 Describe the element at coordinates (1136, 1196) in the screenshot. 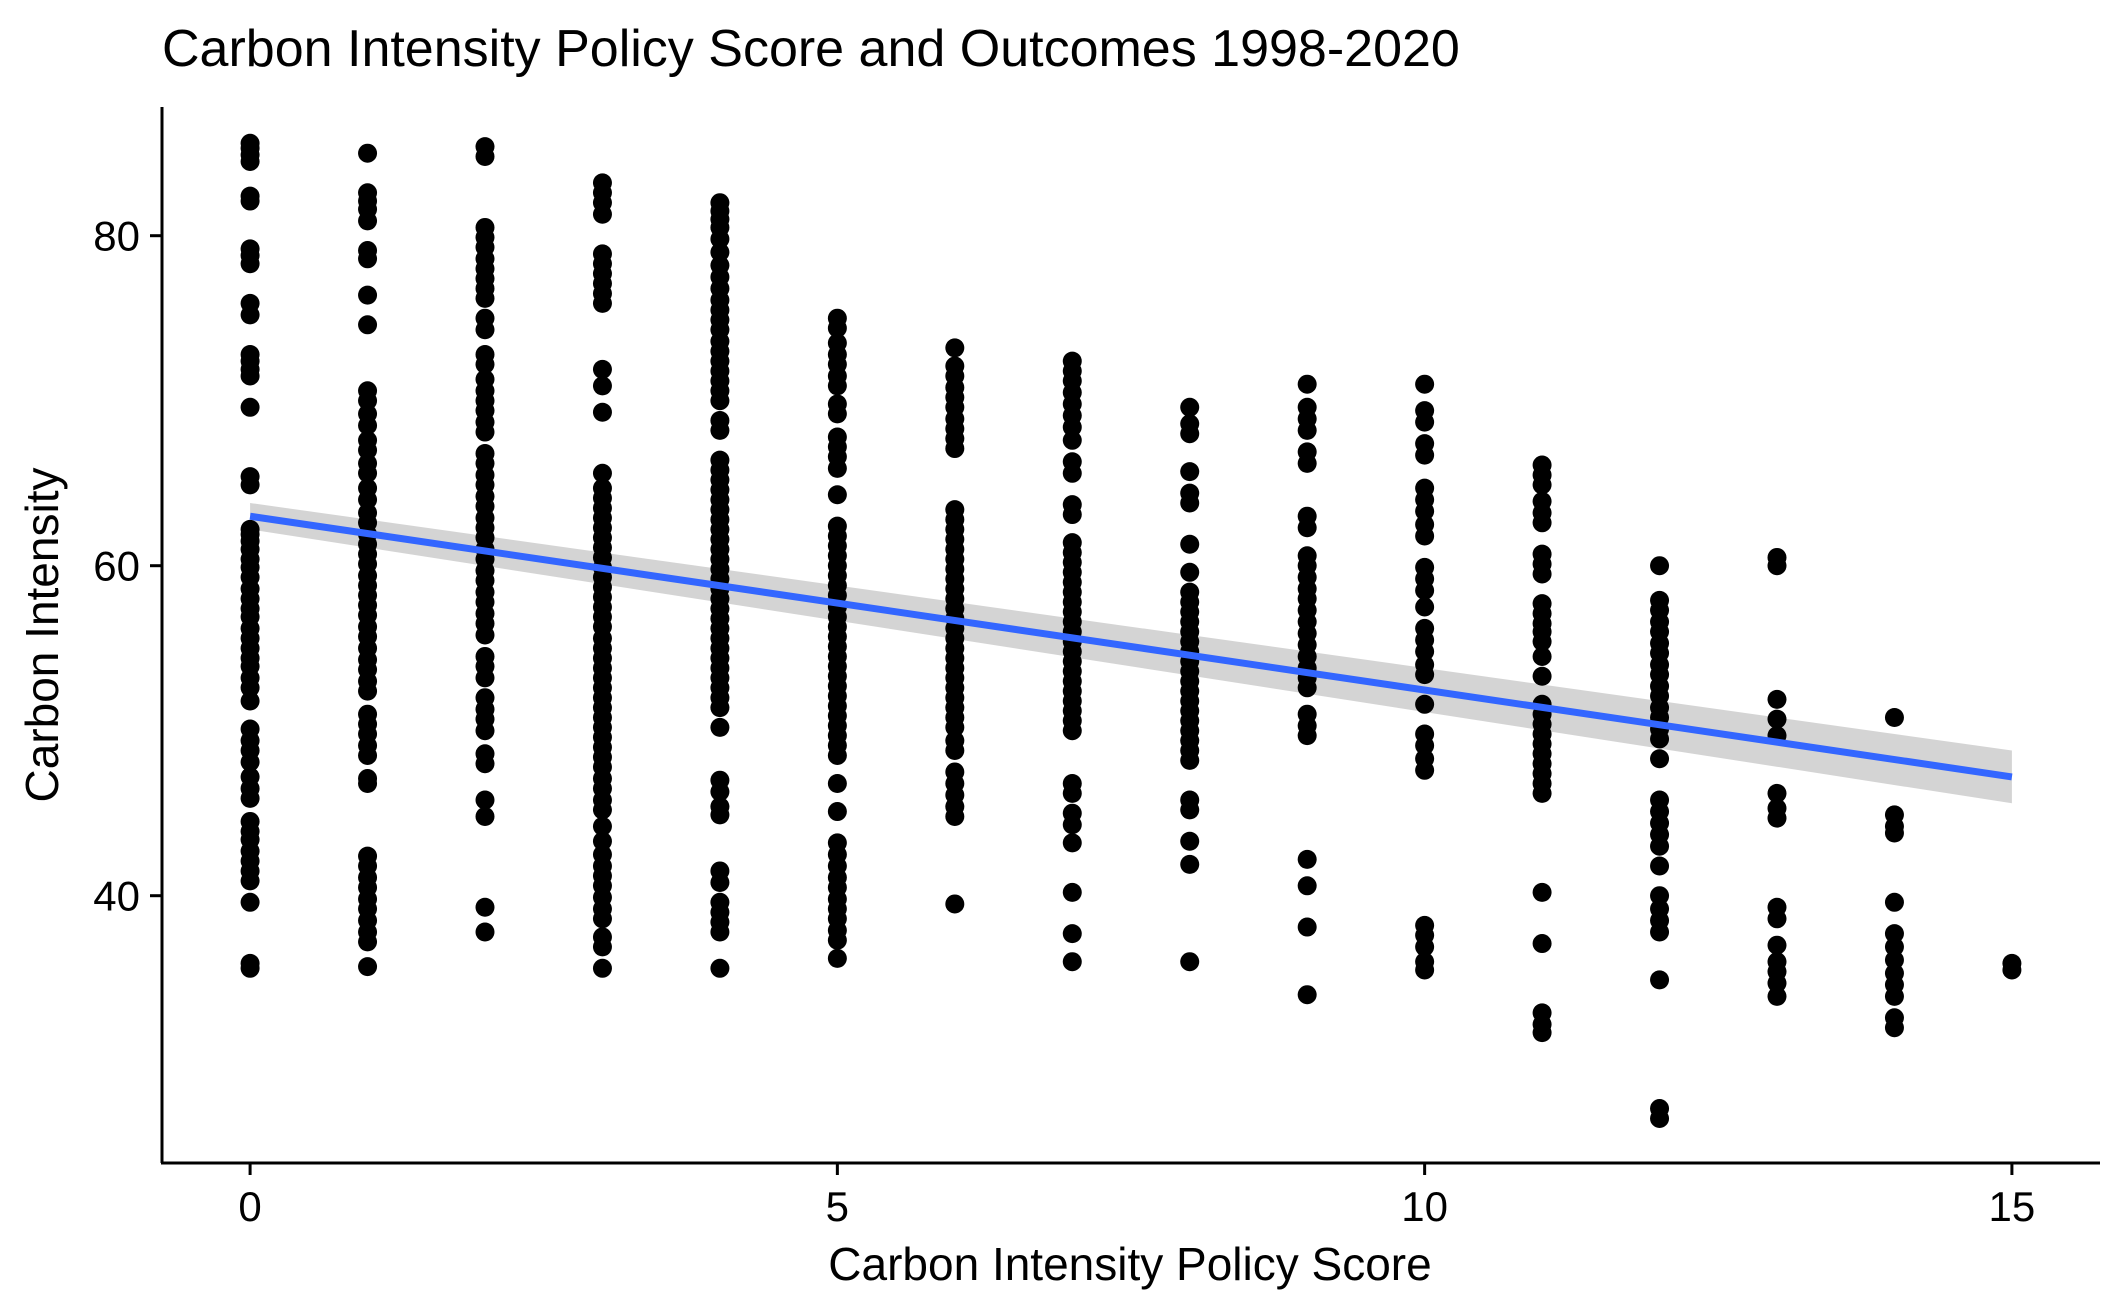

I see `x-ticks: 0 5 10 15` at that location.